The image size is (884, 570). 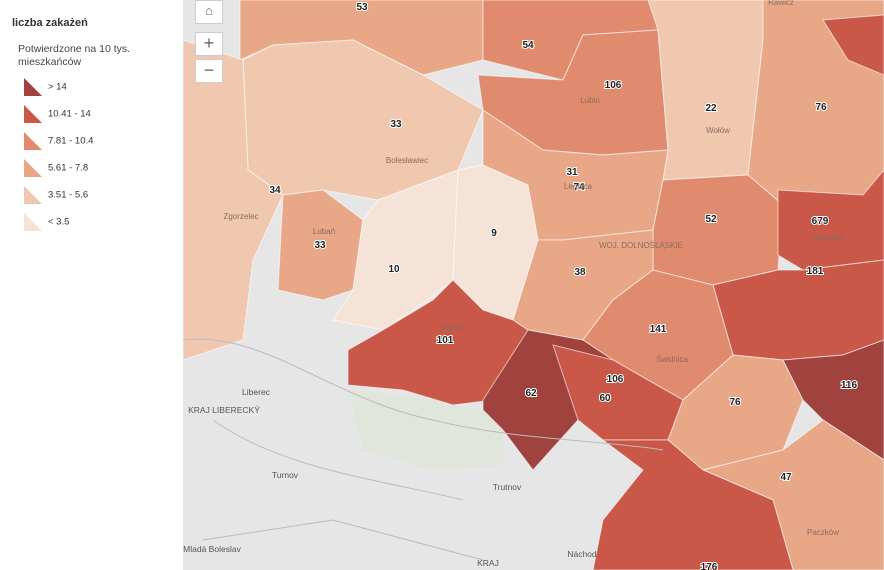 I want to click on region-count: 22, so click(x=711, y=108).